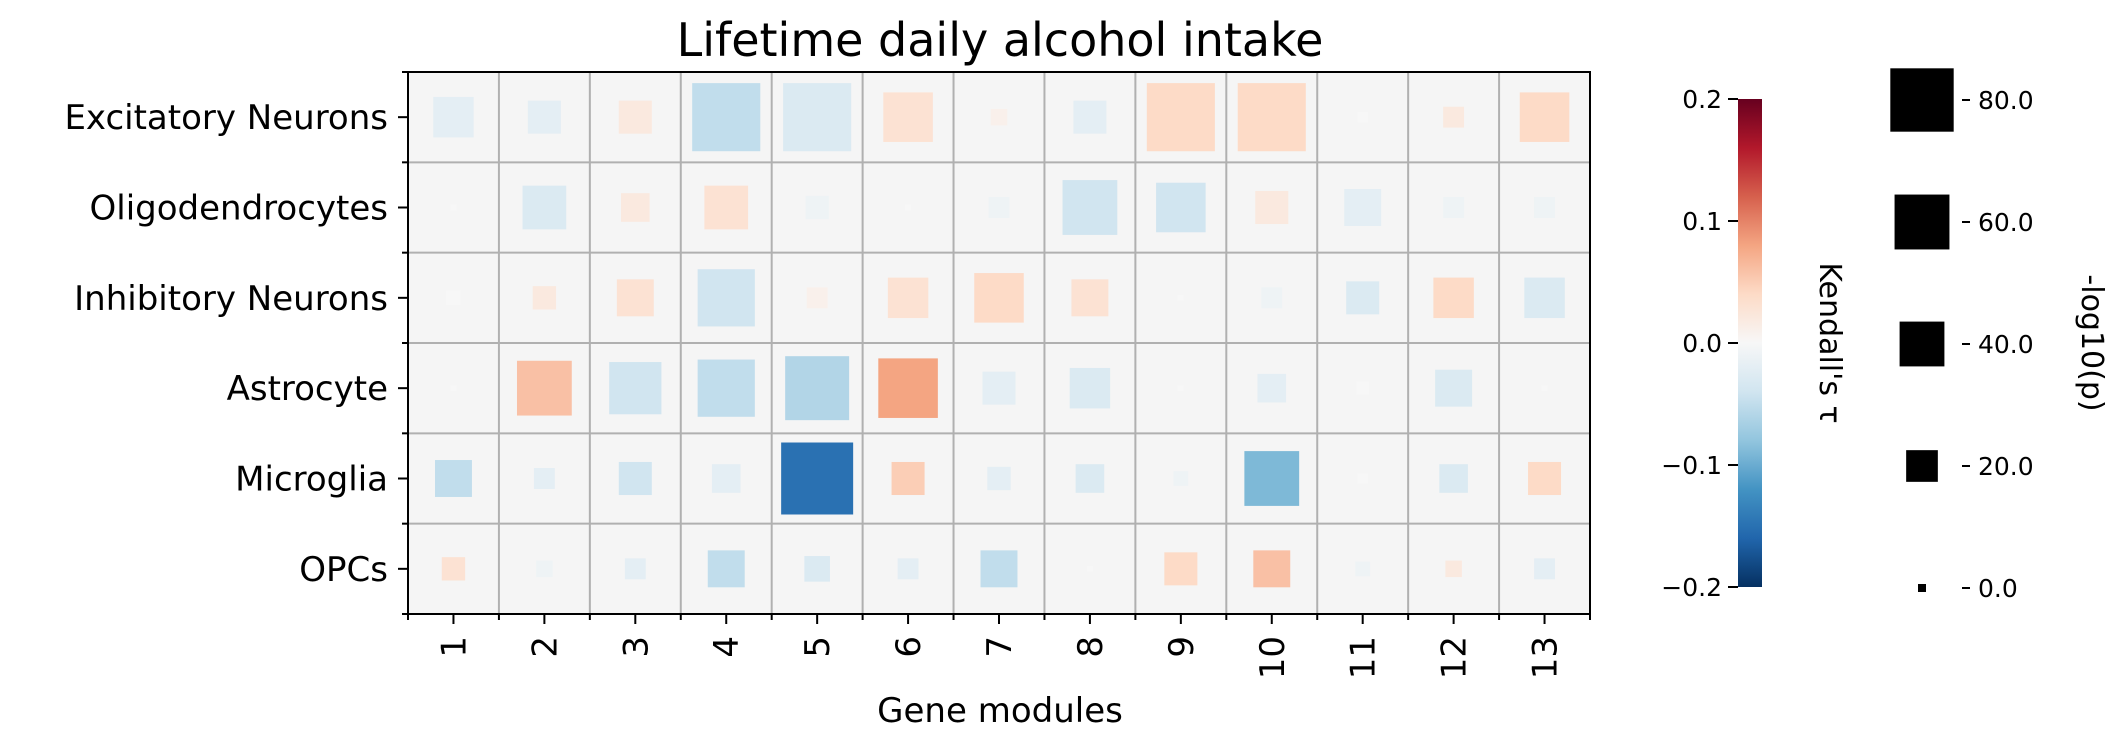 The height and width of the screenshot is (755, 2116). What do you see at coordinates (1750, 343) in the screenshot?
I see `colorbar-gradient` at bounding box center [1750, 343].